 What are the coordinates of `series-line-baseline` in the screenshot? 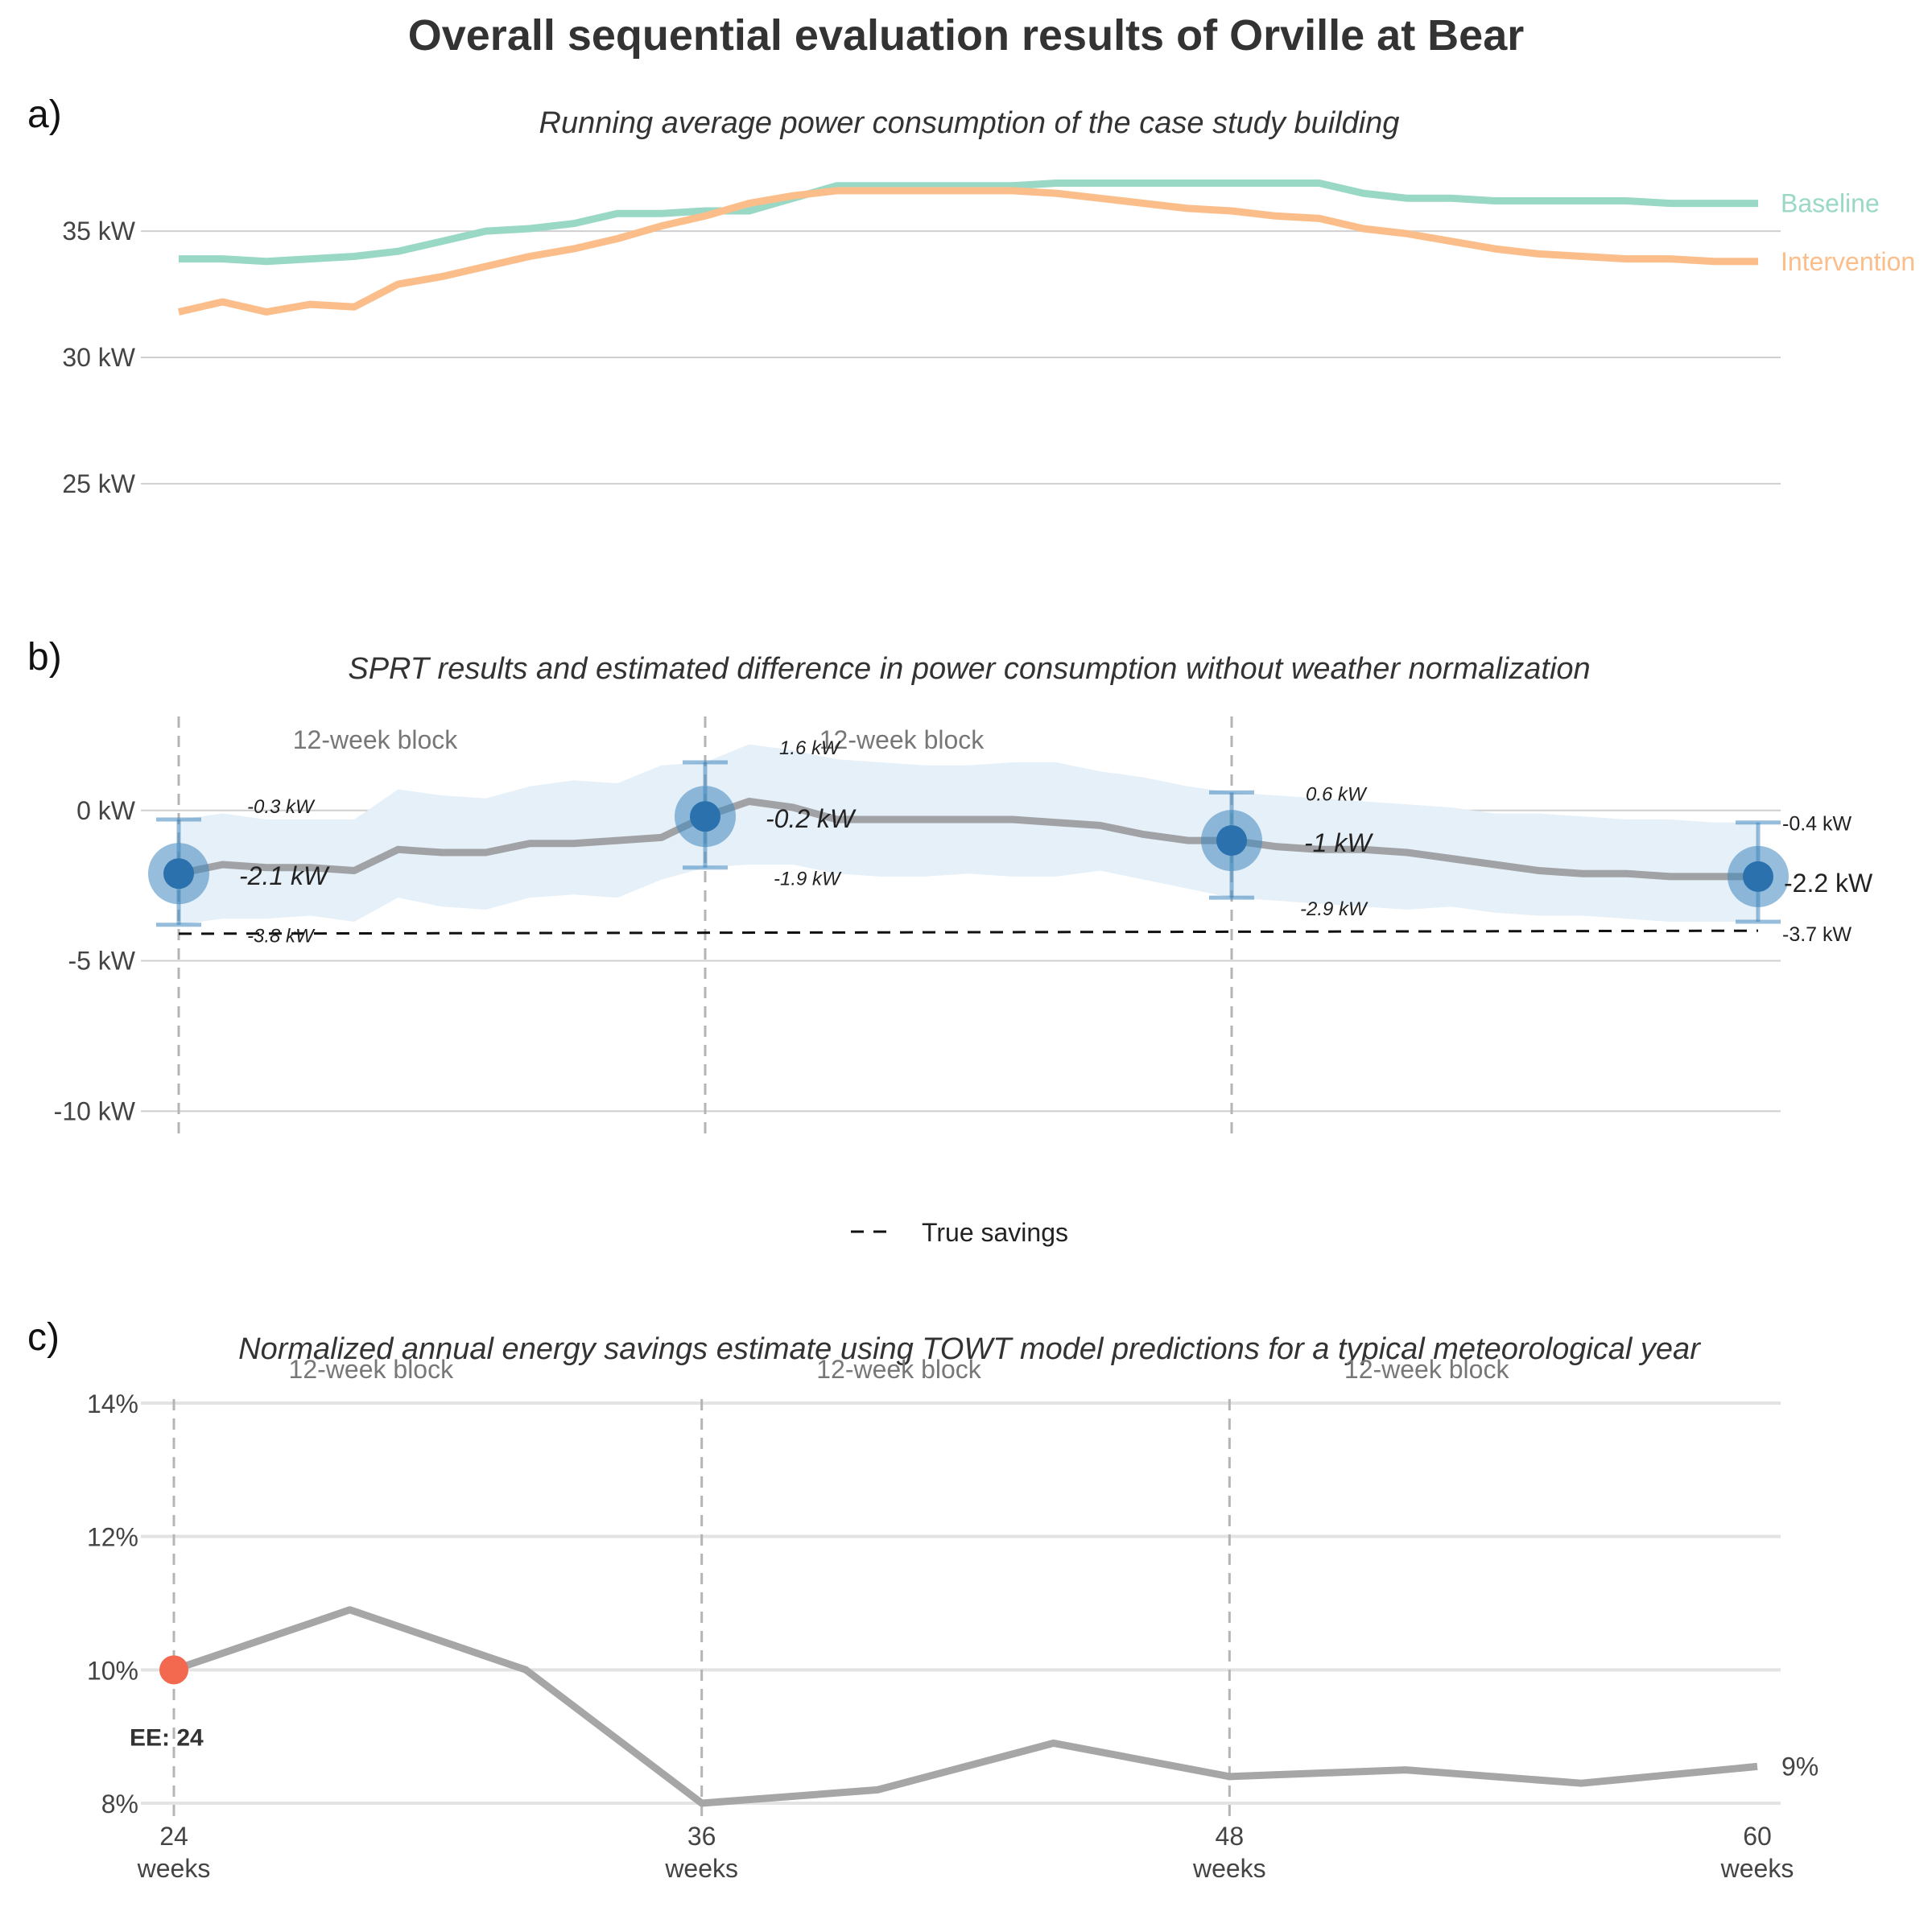 It's located at (968, 223).